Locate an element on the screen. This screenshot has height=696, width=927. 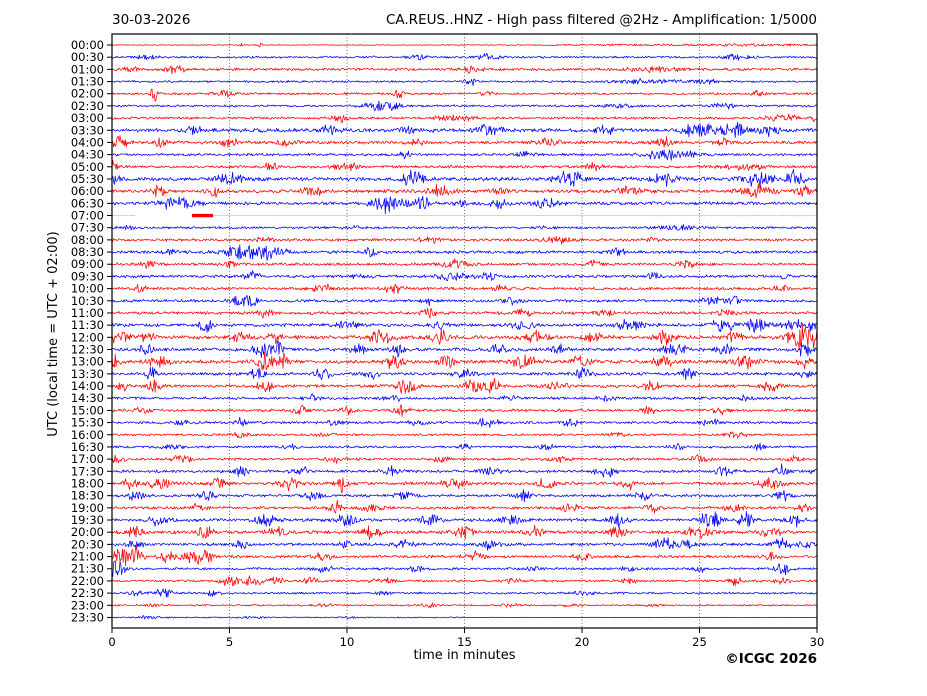
y-tick-label: 09:30 is located at coordinates (87, 276).